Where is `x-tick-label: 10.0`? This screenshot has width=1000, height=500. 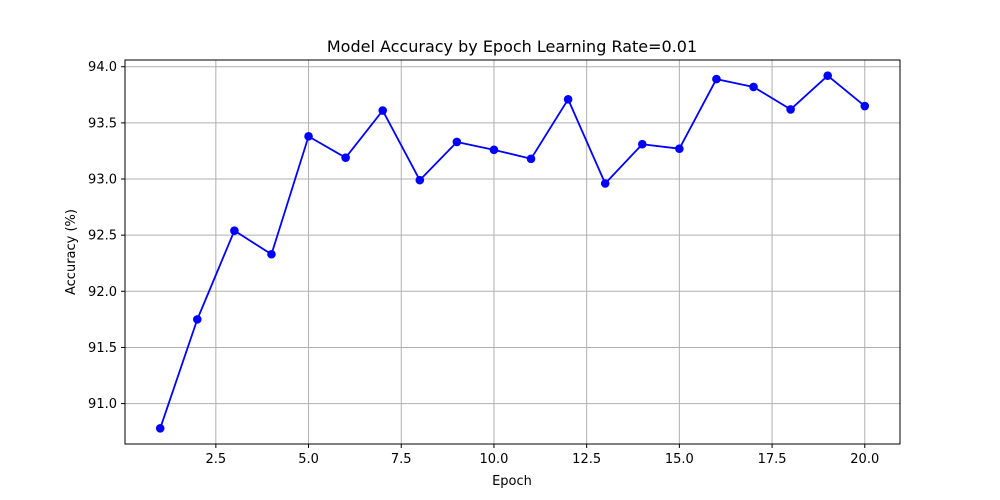 x-tick-label: 10.0 is located at coordinates (493, 459).